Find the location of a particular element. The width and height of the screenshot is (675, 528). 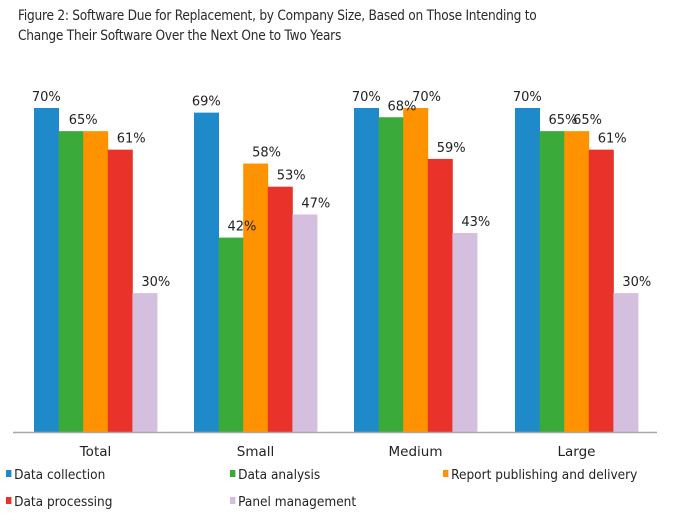

bar-medium-panel-management is located at coordinates (465, 332).